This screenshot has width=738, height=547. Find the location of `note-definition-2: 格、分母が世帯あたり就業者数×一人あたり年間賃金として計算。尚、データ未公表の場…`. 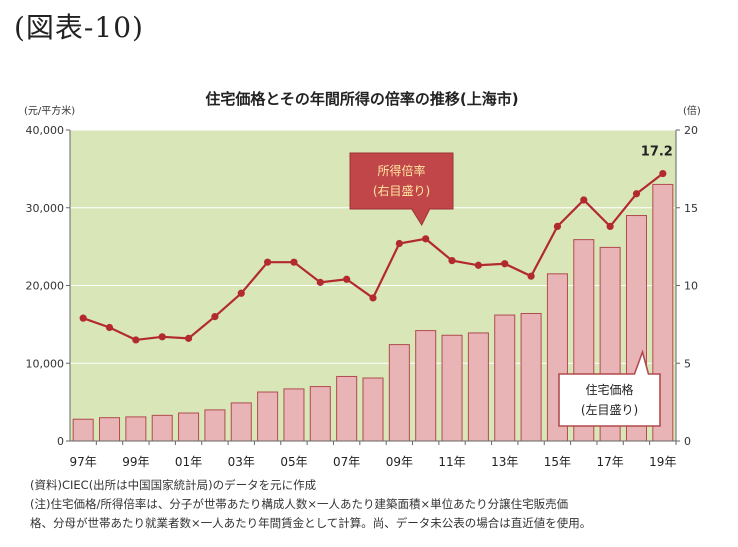

note-definition-2: 格、分母が世帯あたり就業者数×一人あたり年間賃金として計算。尚、データ未公表の場… is located at coordinates (311, 523).